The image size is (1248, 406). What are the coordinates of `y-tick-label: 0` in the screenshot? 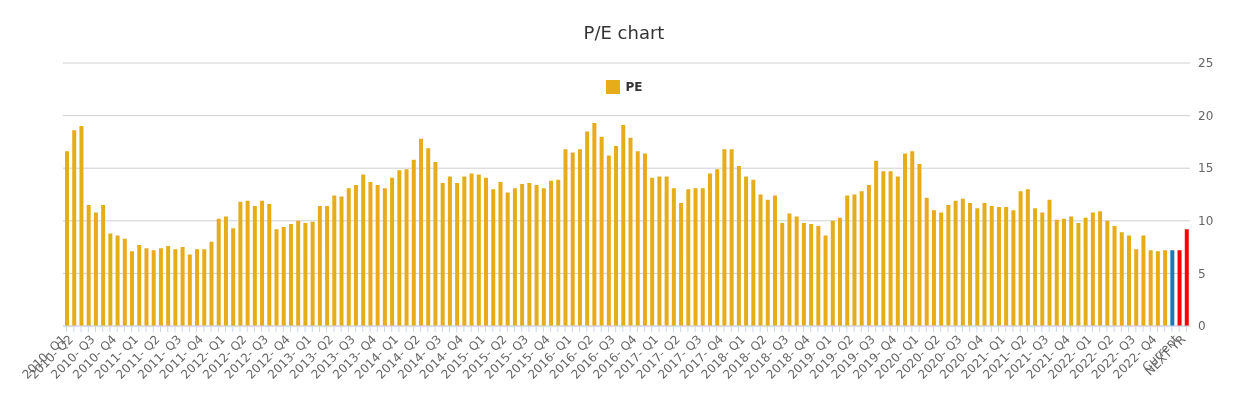 It's located at (1202, 326).